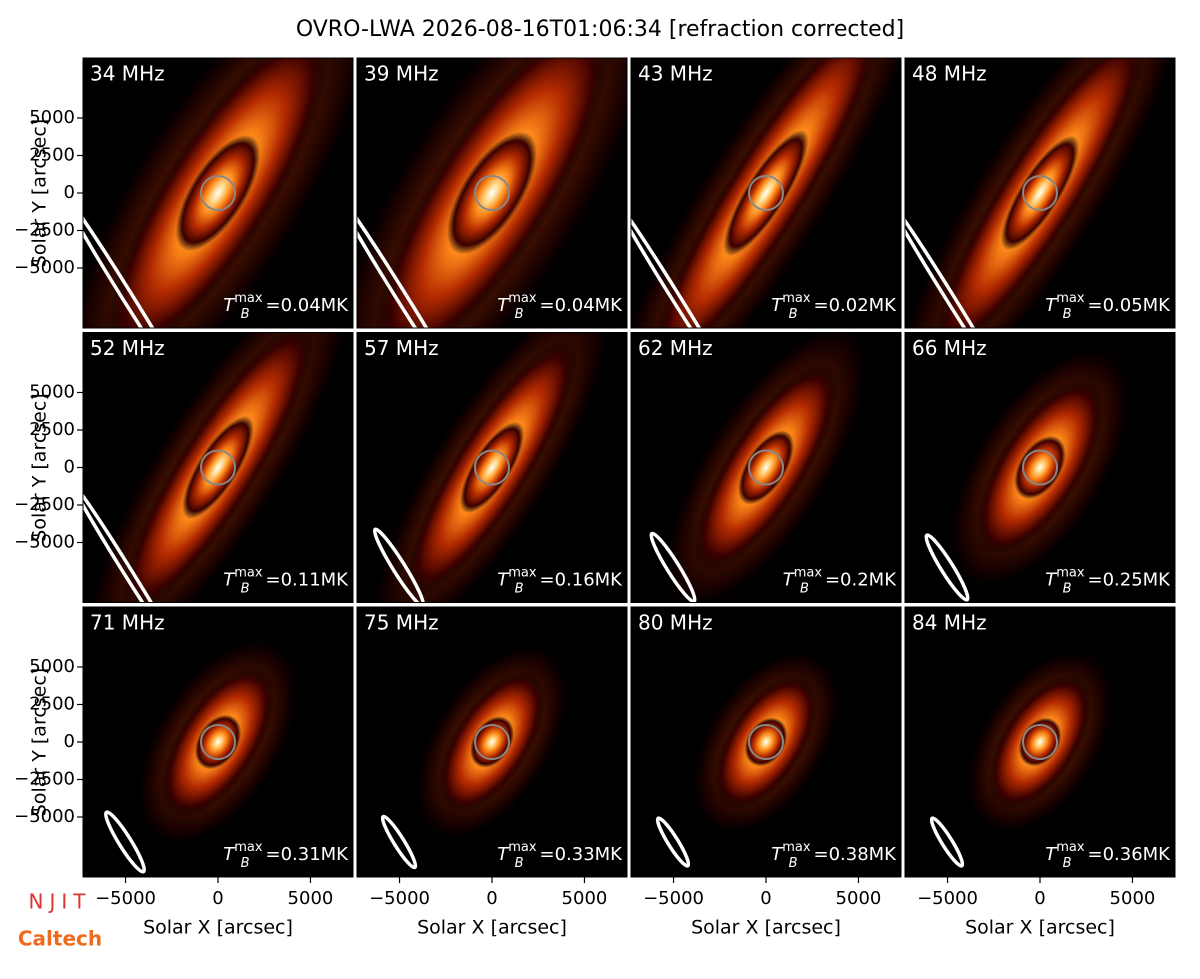 This screenshot has height=979, width=1200. I want to click on tmax-label: Tmax B =0.2MK, so click(840, 580).